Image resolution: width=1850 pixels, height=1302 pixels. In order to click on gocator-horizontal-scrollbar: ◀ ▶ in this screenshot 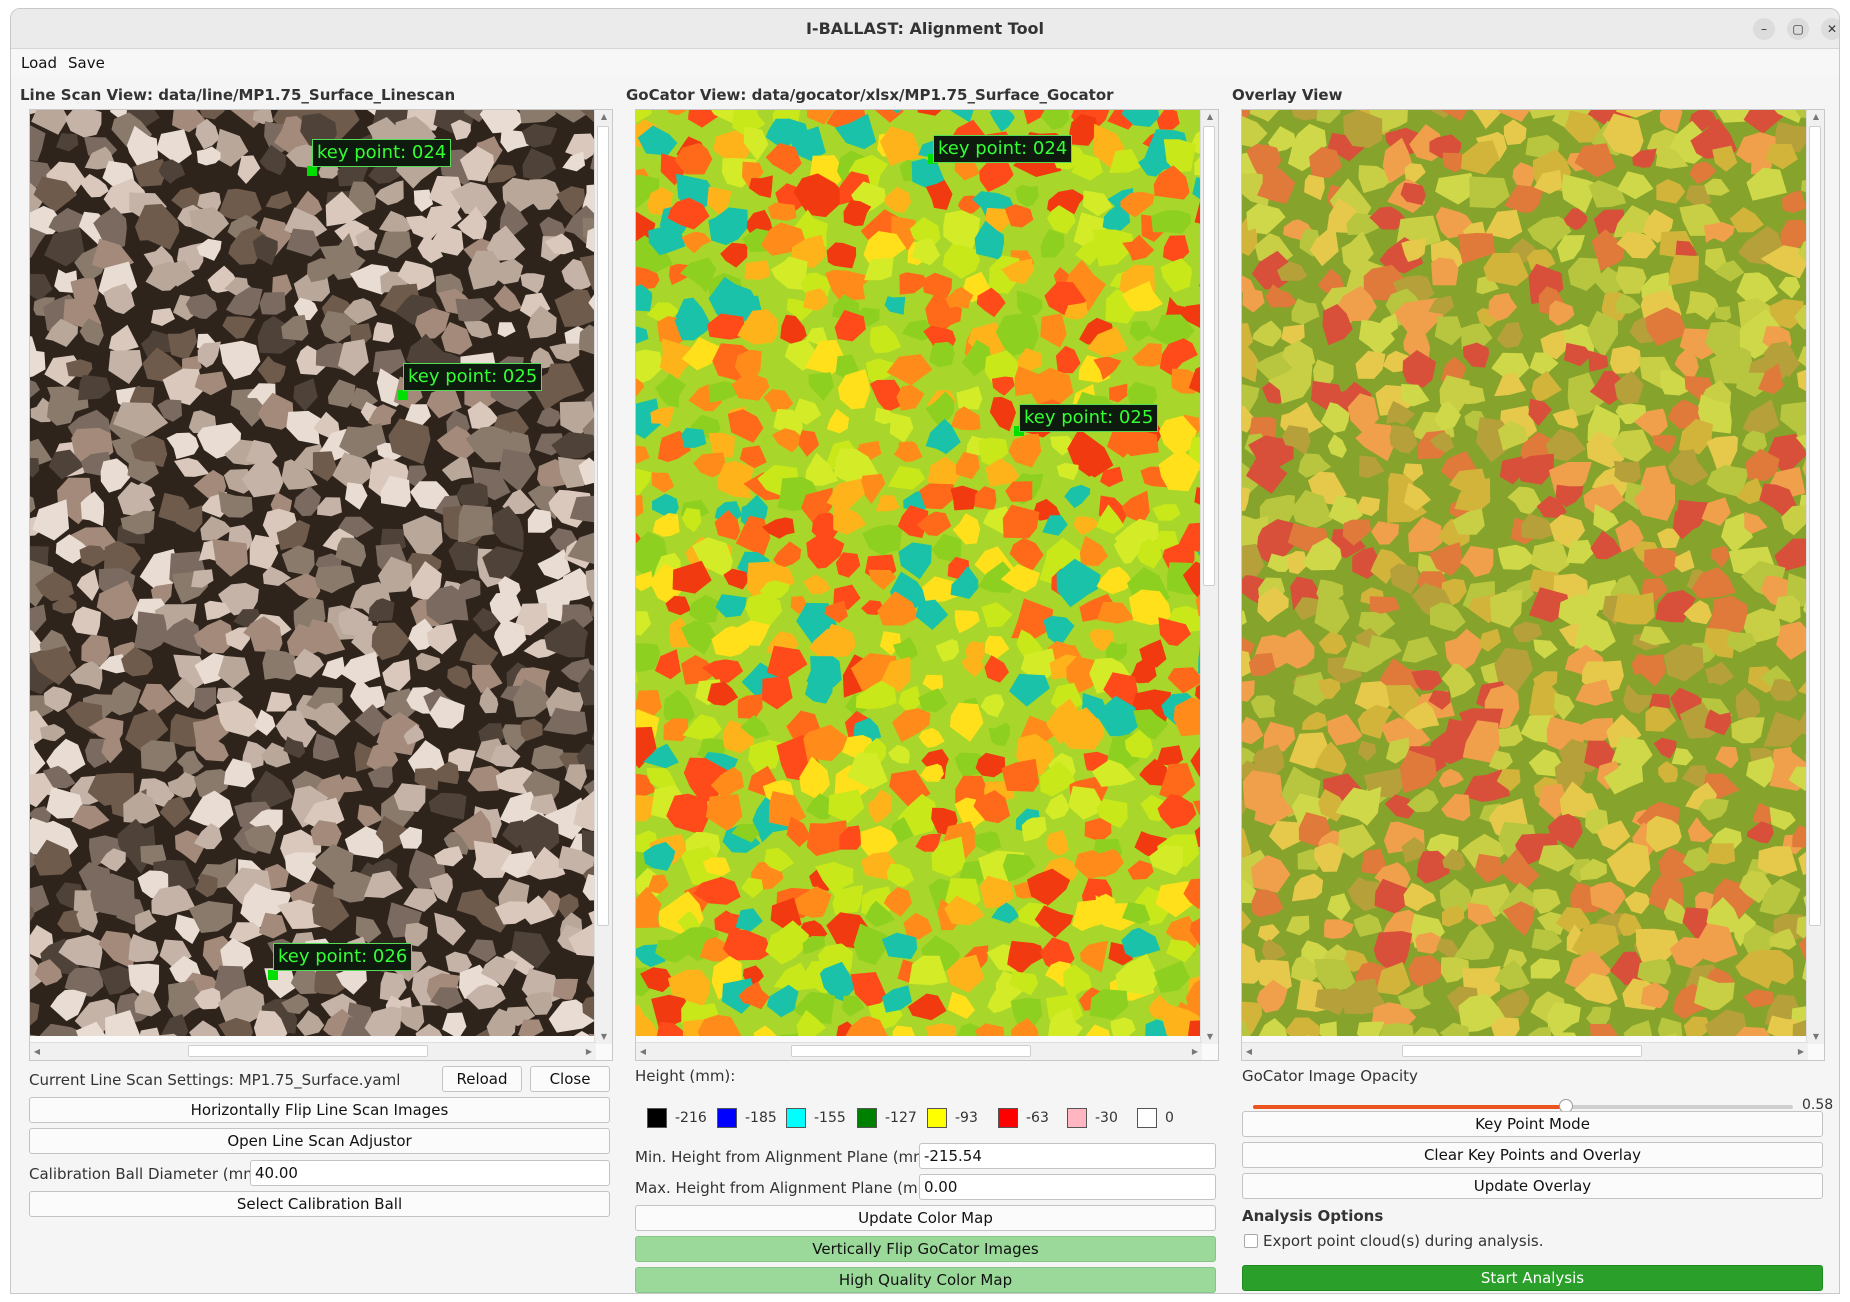, I will do `click(919, 1051)`.